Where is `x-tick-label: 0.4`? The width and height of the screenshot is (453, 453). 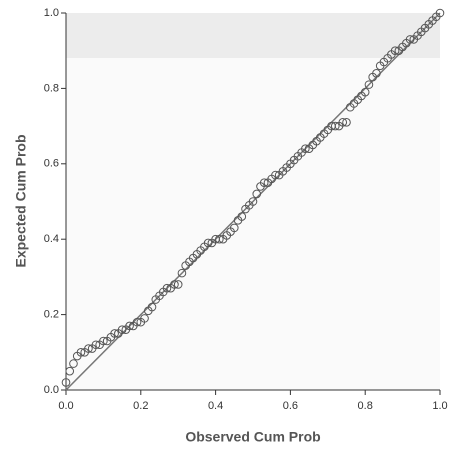 x-tick-label: 0.4 is located at coordinates (215, 406).